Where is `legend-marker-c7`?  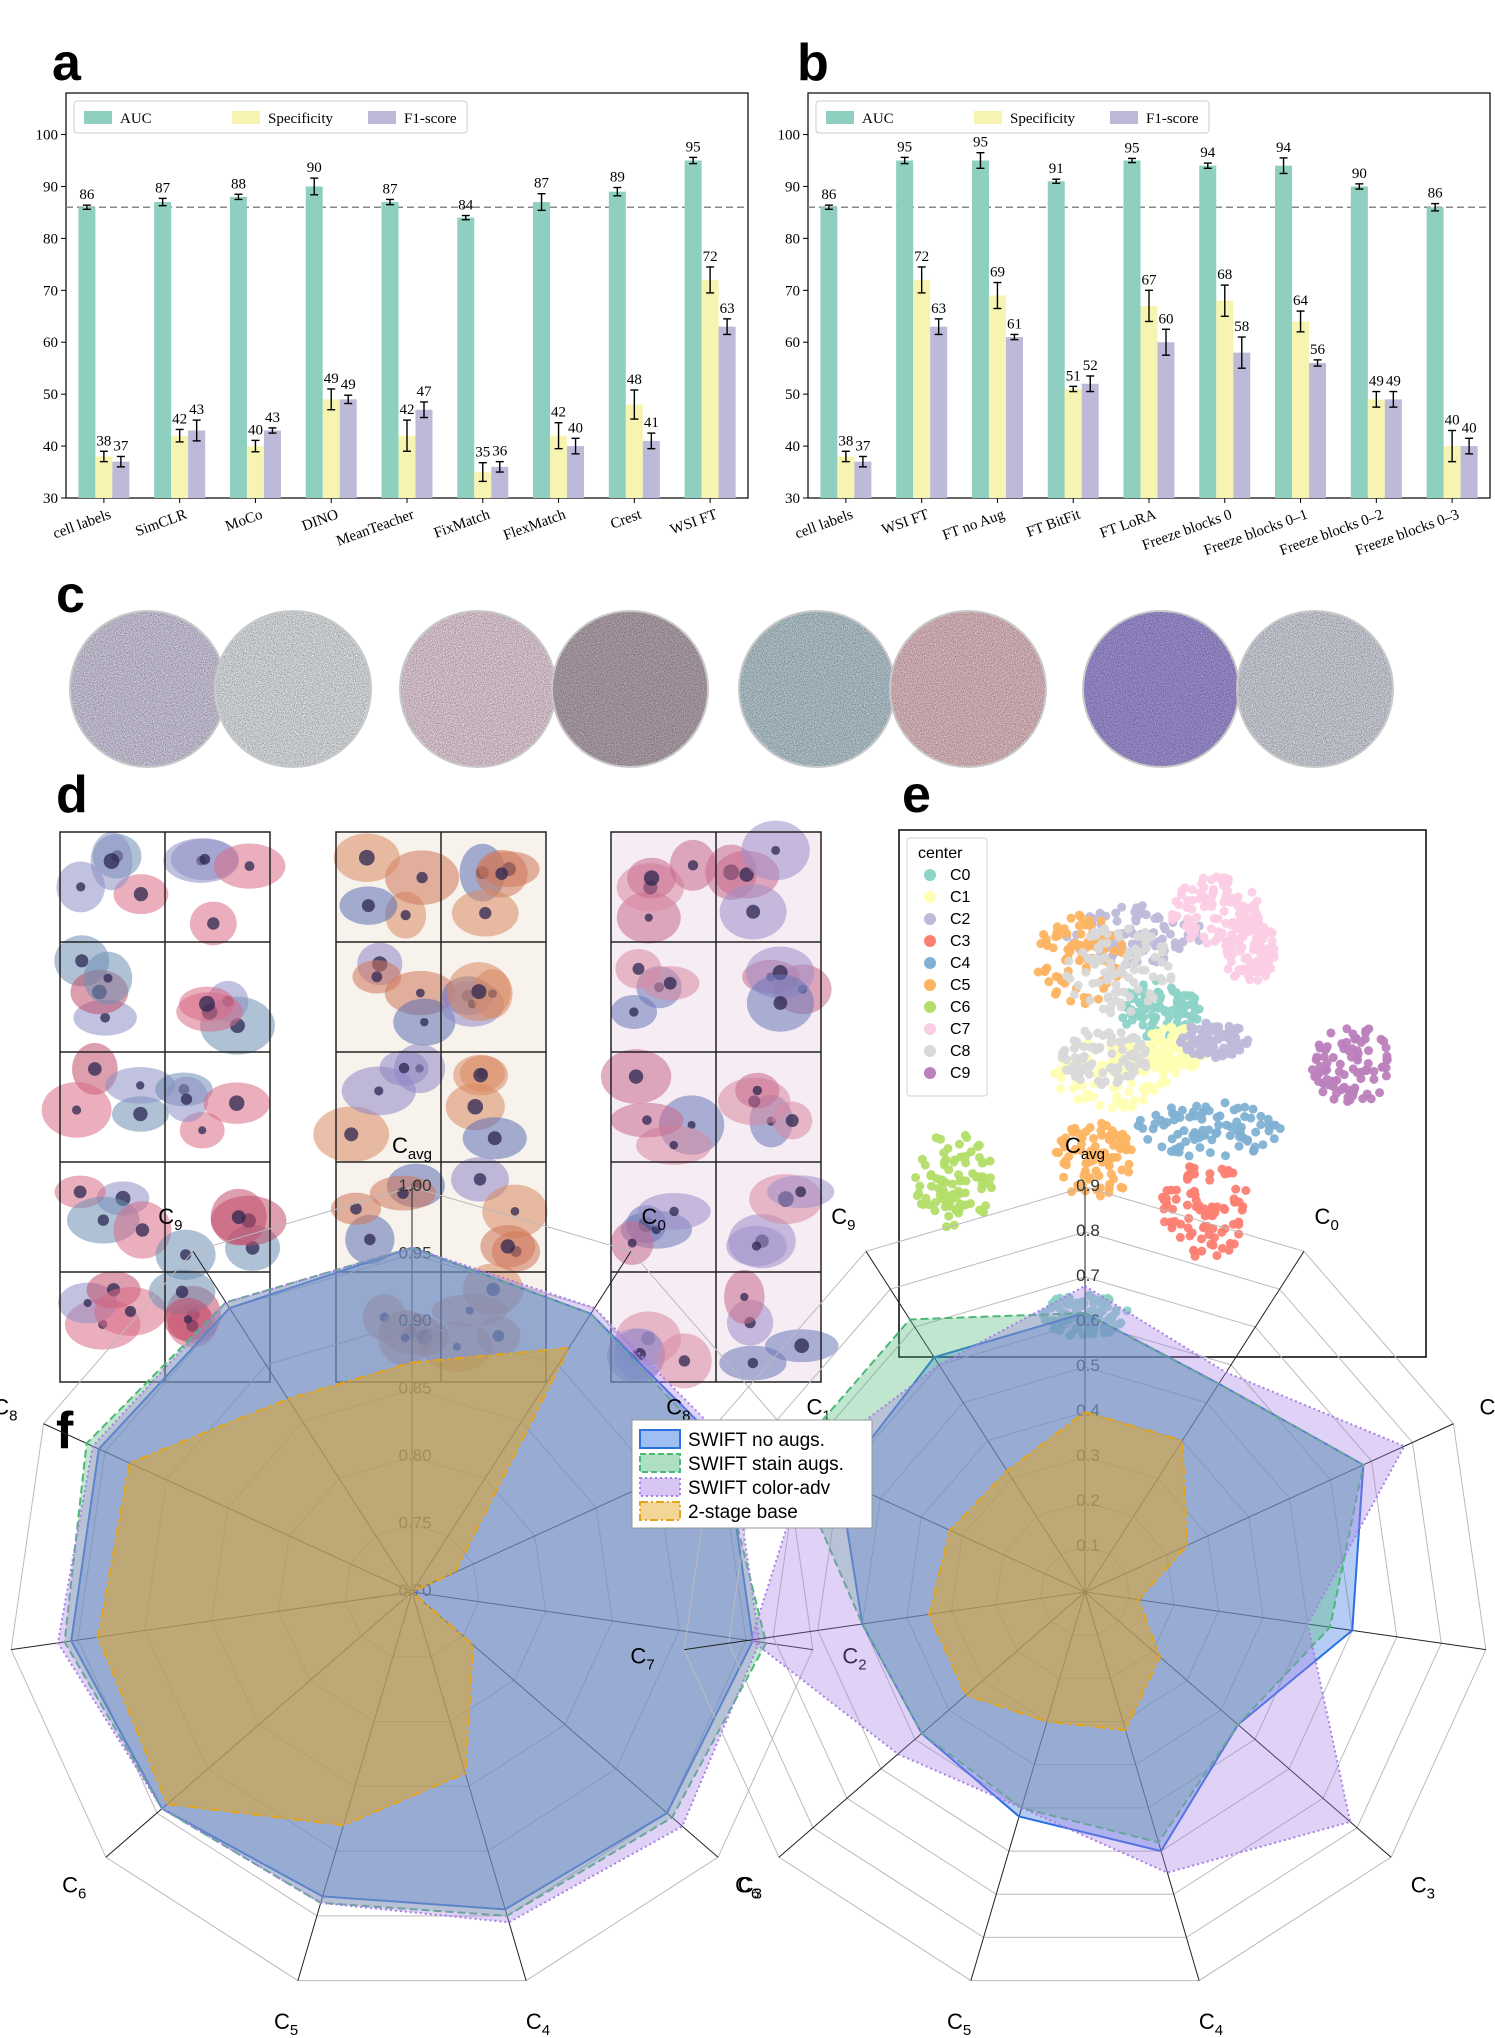 legend-marker-c7 is located at coordinates (930, 1029).